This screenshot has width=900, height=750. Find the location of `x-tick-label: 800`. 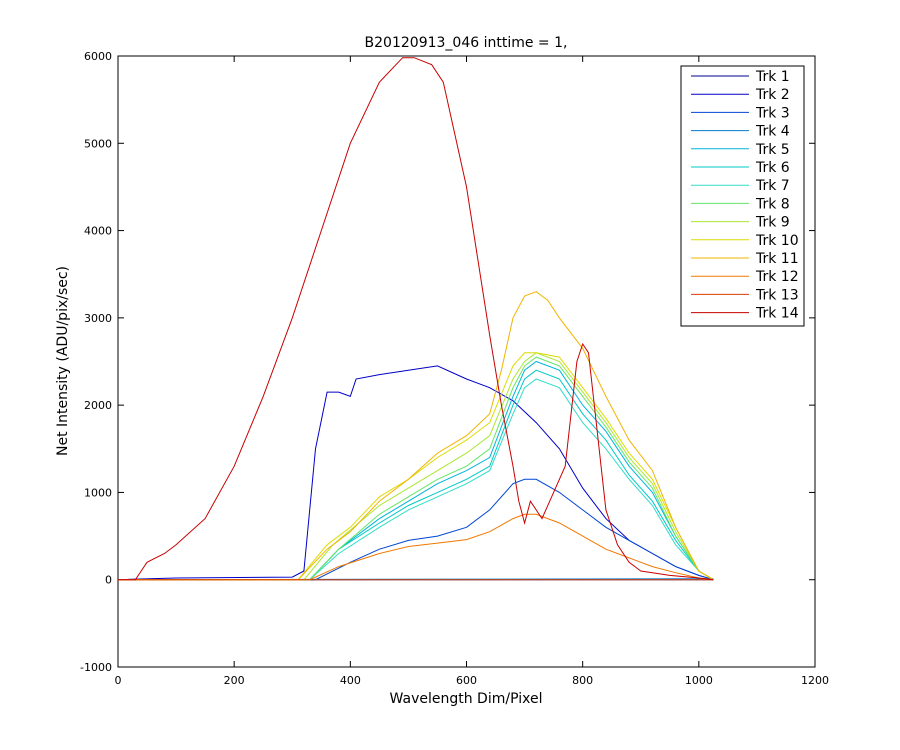

x-tick-label: 800 is located at coordinates (582, 680).